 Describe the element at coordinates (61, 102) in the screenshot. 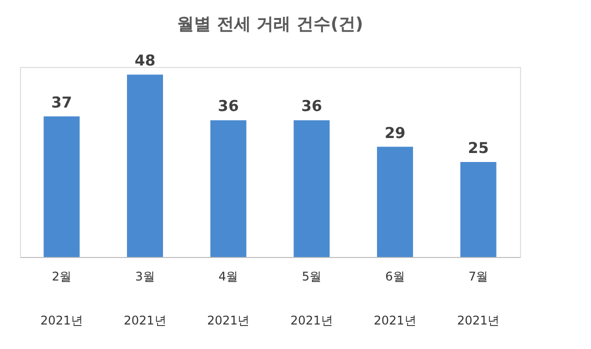

I see `data-label: 37` at that location.